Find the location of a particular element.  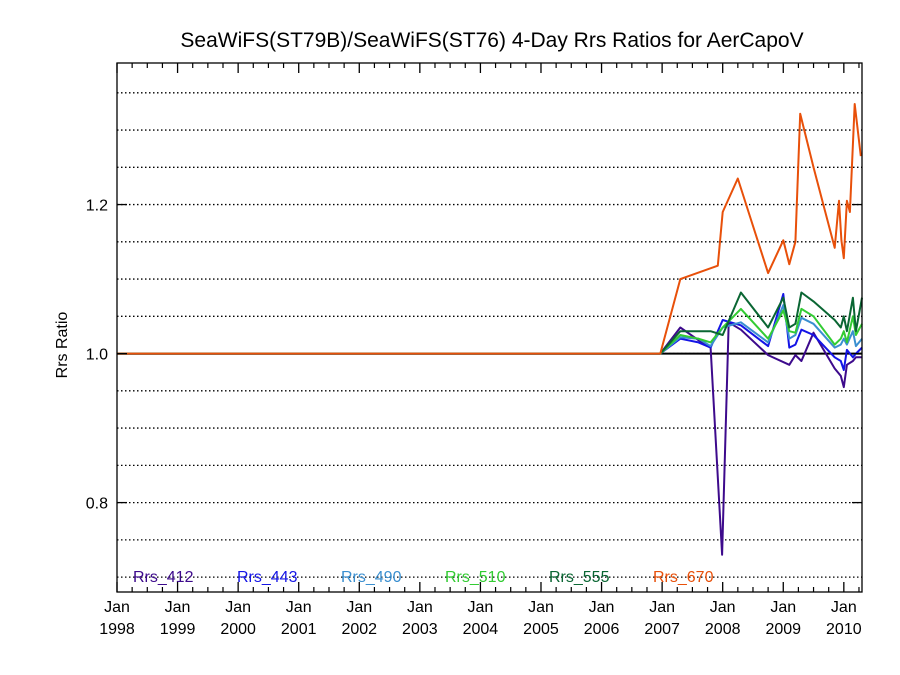

legend-label-rrs-555: Rrs_555 is located at coordinates (579, 577).